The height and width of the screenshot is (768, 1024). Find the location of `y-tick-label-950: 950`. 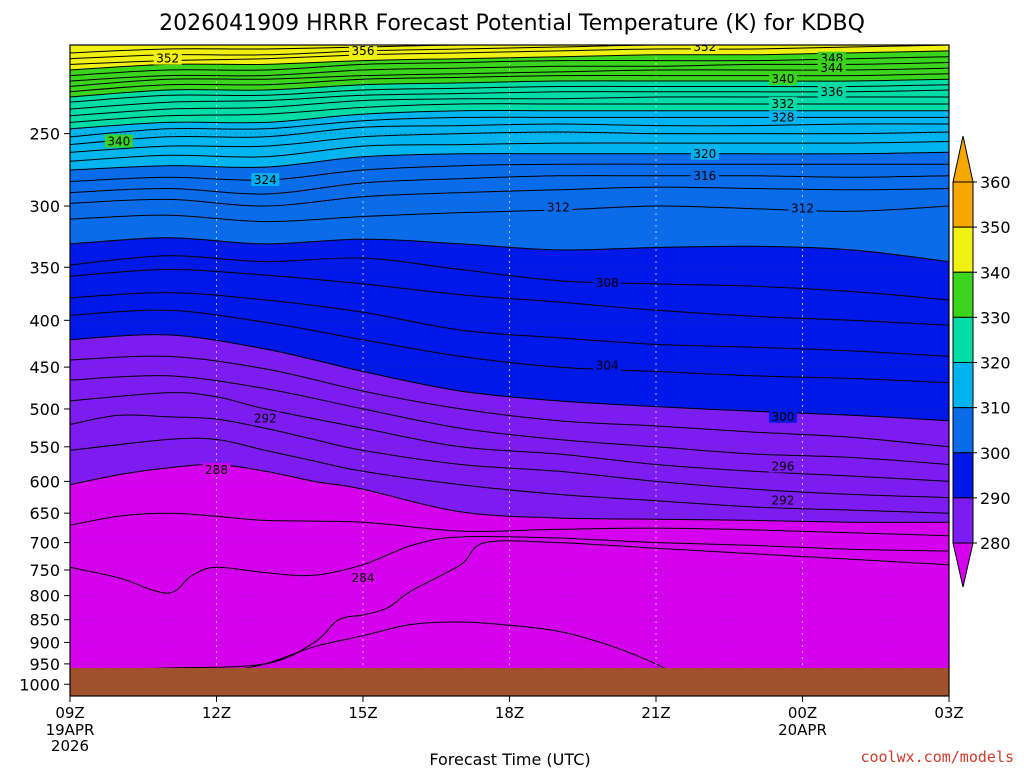

y-tick-label-950: 950 is located at coordinates (44, 664).